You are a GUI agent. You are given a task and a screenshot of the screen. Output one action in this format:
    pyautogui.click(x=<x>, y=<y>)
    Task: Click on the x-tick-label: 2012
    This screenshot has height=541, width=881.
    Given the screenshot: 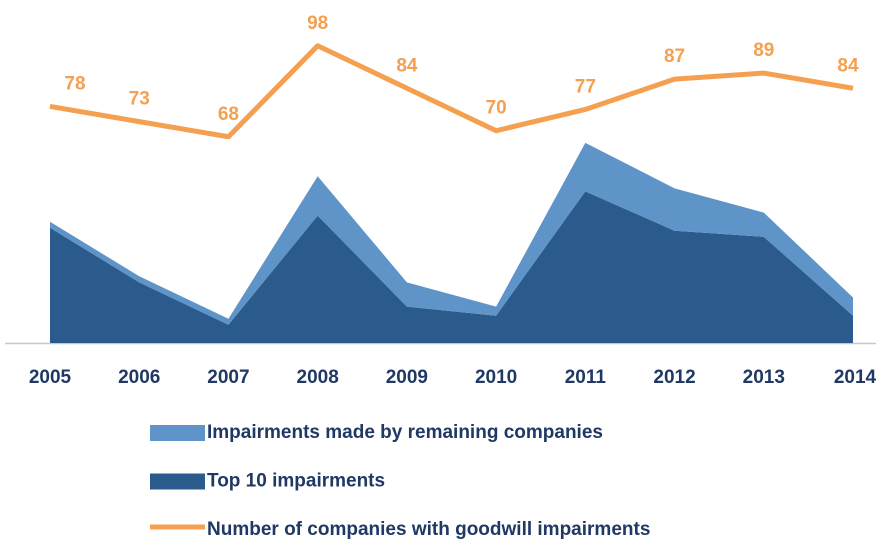 What is the action you would take?
    pyautogui.click(x=674, y=377)
    